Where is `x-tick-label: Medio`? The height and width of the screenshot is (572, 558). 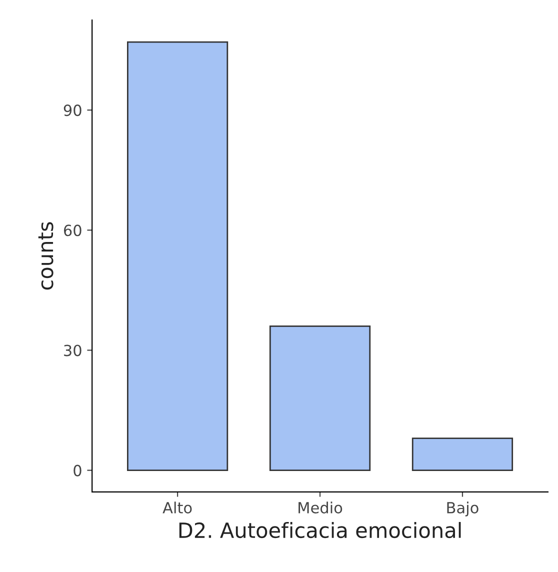
x-tick-label: Medio is located at coordinates (320, 508).